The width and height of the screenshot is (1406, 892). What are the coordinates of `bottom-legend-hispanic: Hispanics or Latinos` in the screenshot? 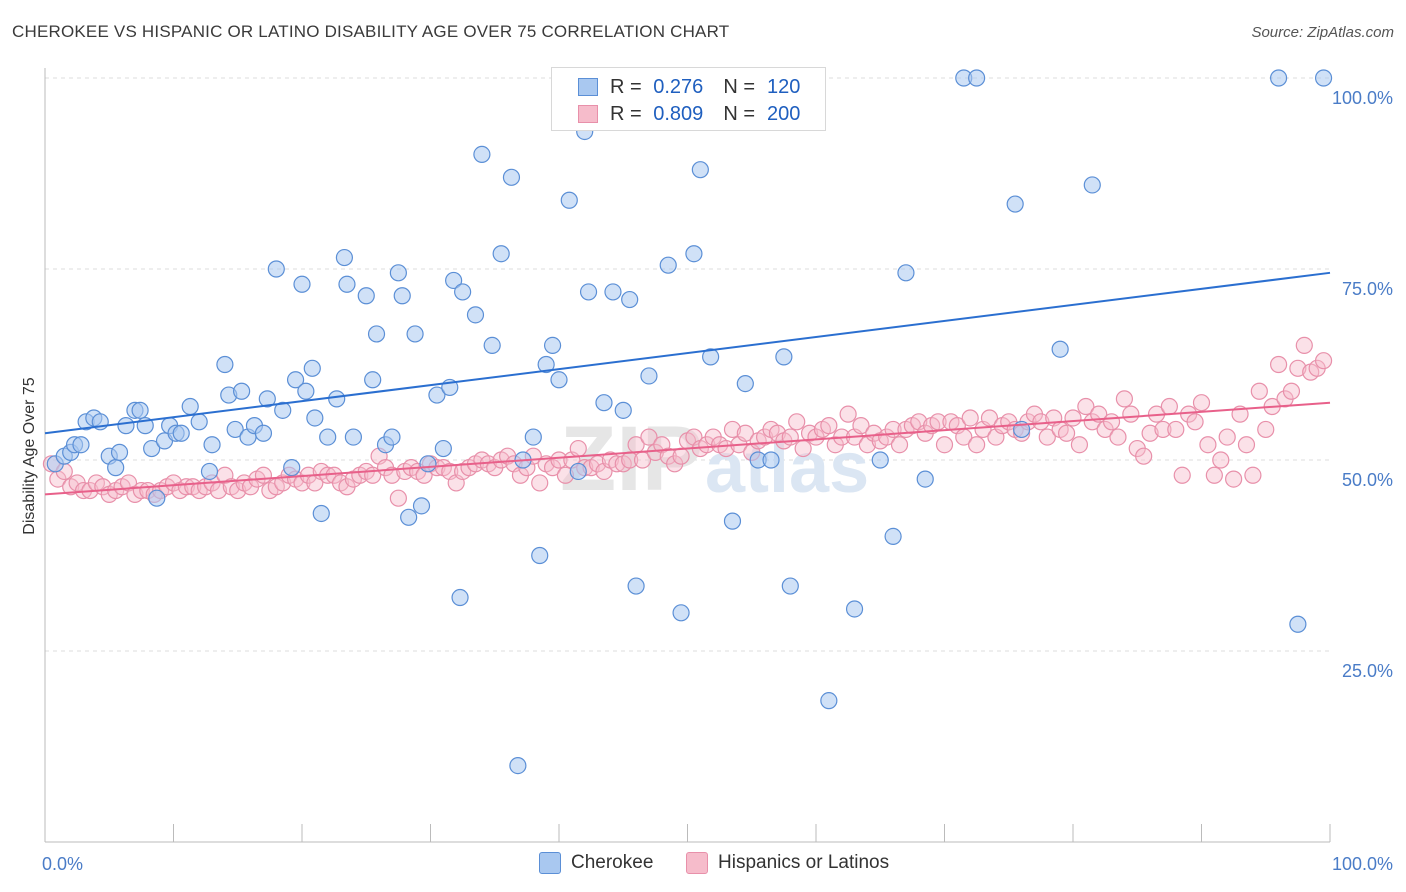 It's located at (787, 863).